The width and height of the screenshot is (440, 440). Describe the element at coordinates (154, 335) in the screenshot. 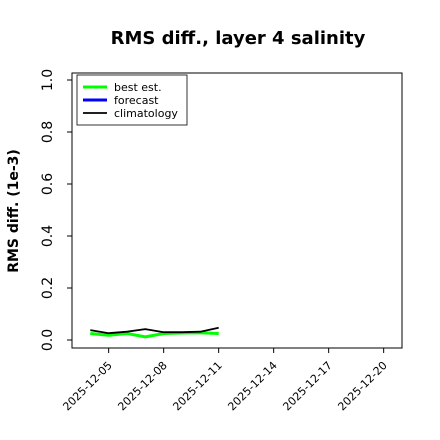

I see `series-line-best-est` at that location.